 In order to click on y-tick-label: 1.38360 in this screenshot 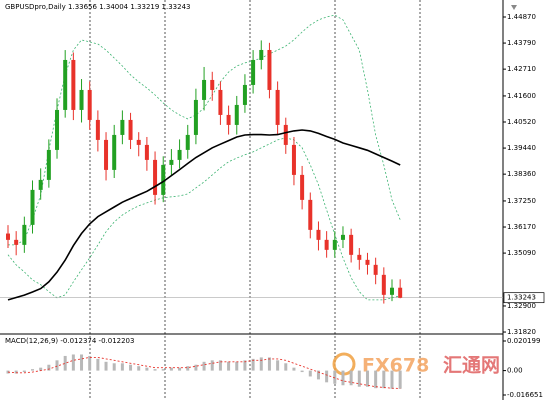, I will do `click(521, 174)`.